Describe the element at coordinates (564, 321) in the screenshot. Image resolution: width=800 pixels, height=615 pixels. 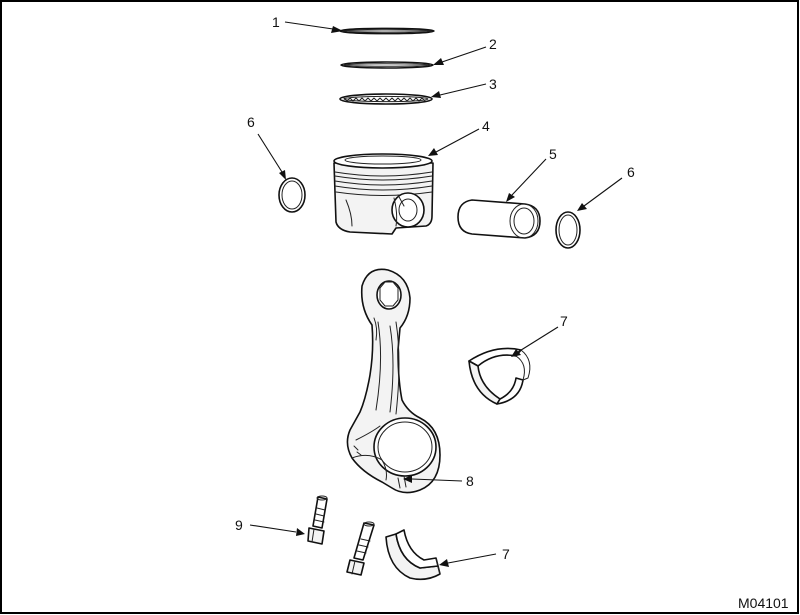
I see `callout-7-upper: 7` at that location.